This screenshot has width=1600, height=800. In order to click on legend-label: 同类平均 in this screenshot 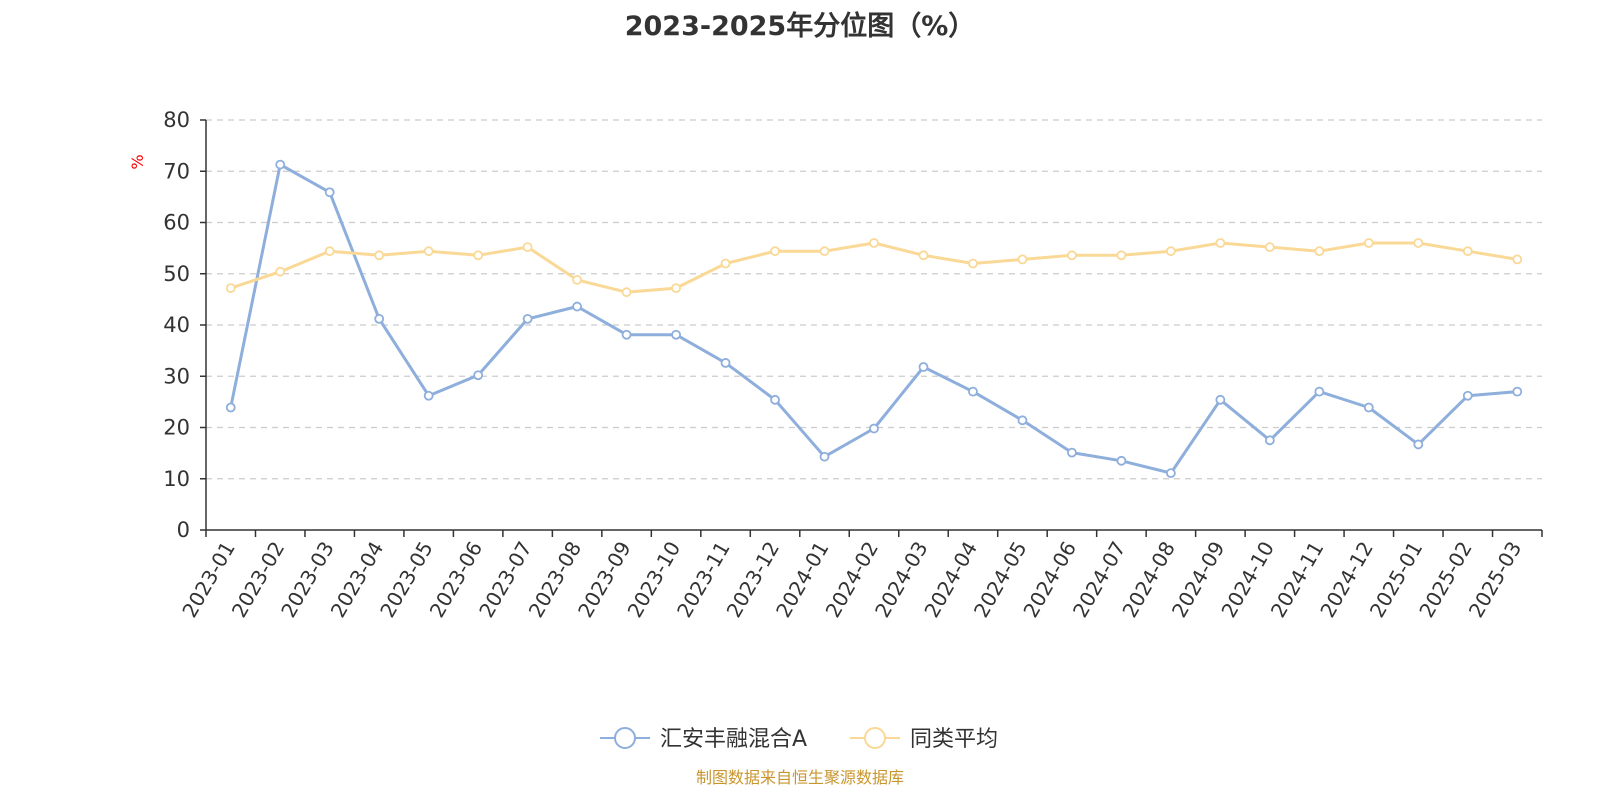, I will do `click(954, 739)`.